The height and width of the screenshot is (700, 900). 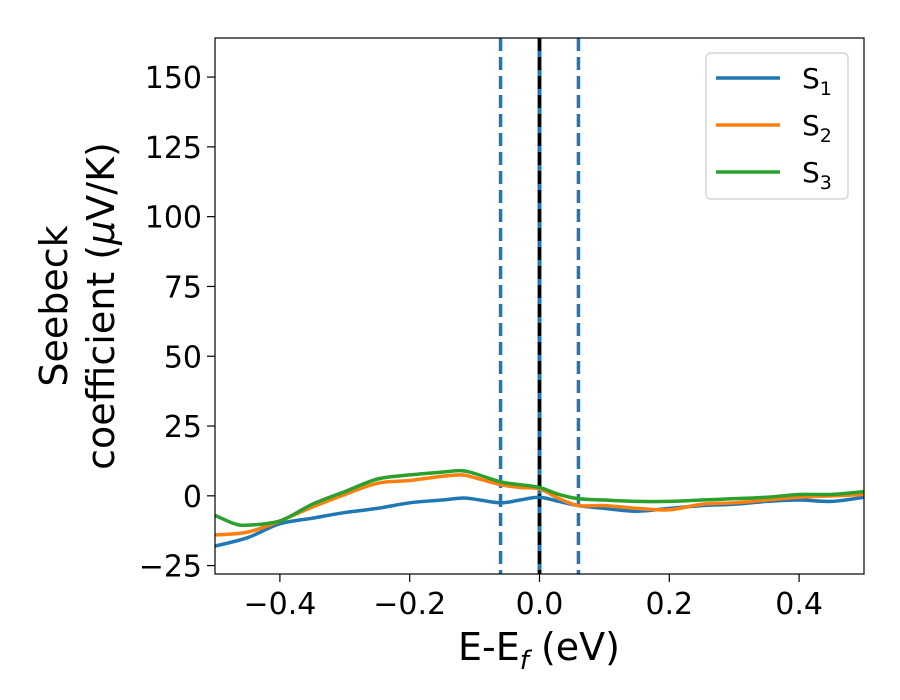 I want to click on y-tick-label: −25, so click(x=170, y=567).